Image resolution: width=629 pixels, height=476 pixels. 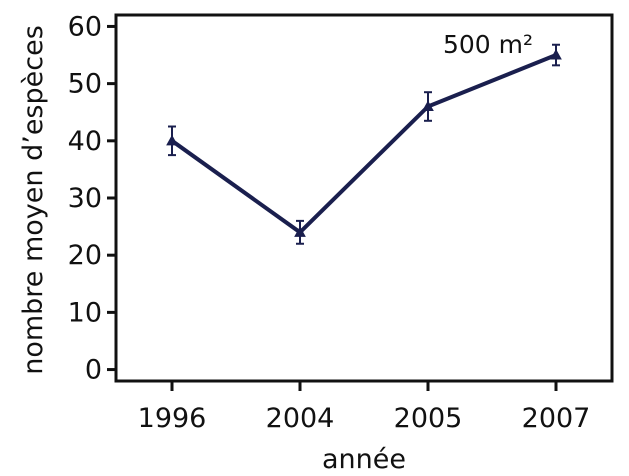 I want to click on y-tick-label: 50, so click(x=85, y=84).